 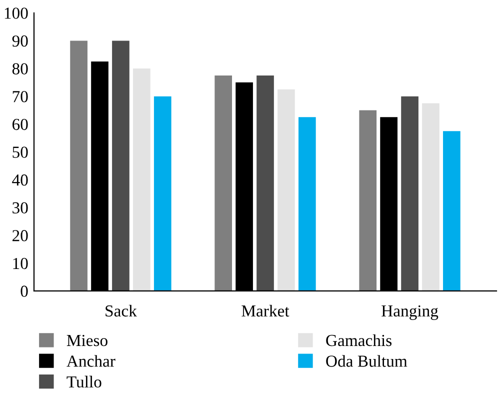 What do you see at coordinates (20, 264) in the screenshot?
I see `y-tick-label: 10` at bounding box center [20, 264].